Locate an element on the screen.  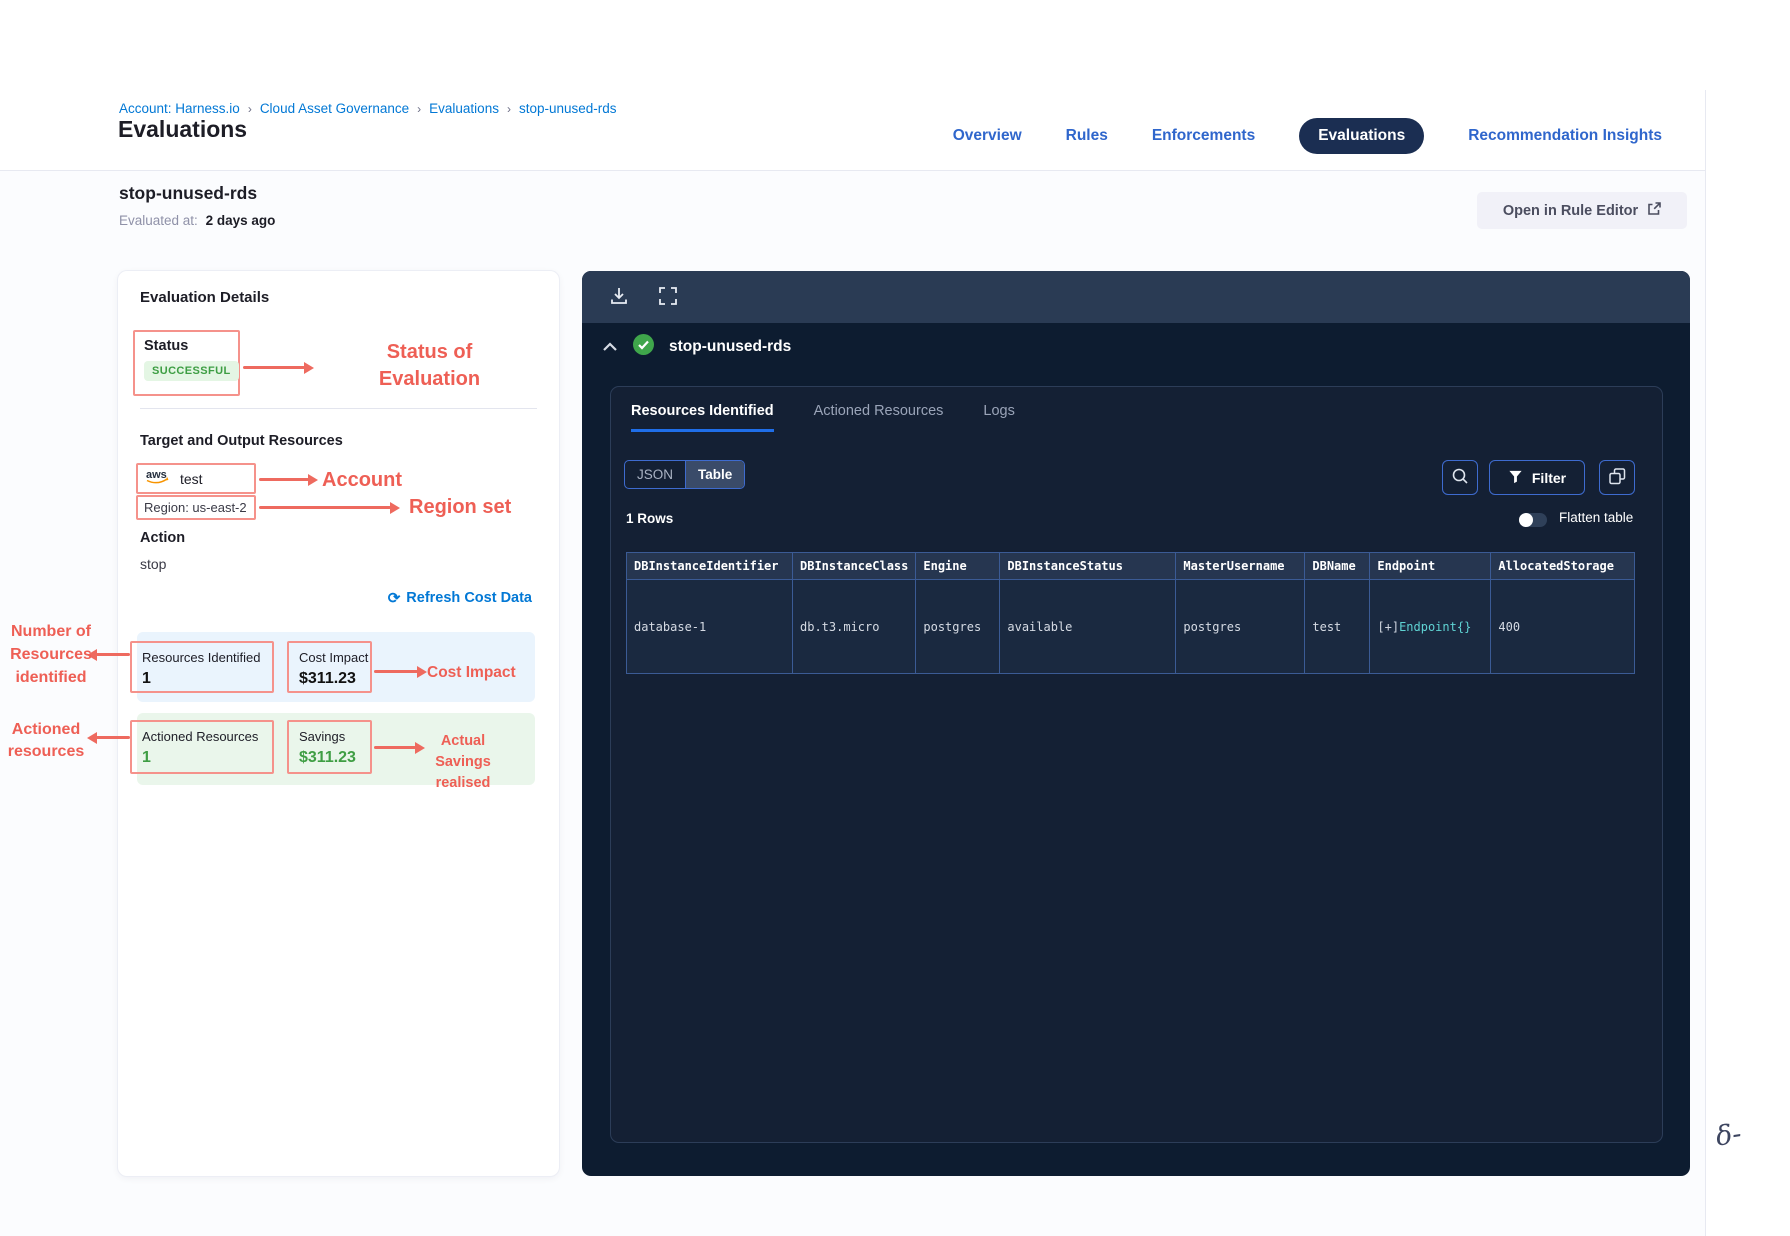
svg-text: aws is located at coordinates (156, 475).